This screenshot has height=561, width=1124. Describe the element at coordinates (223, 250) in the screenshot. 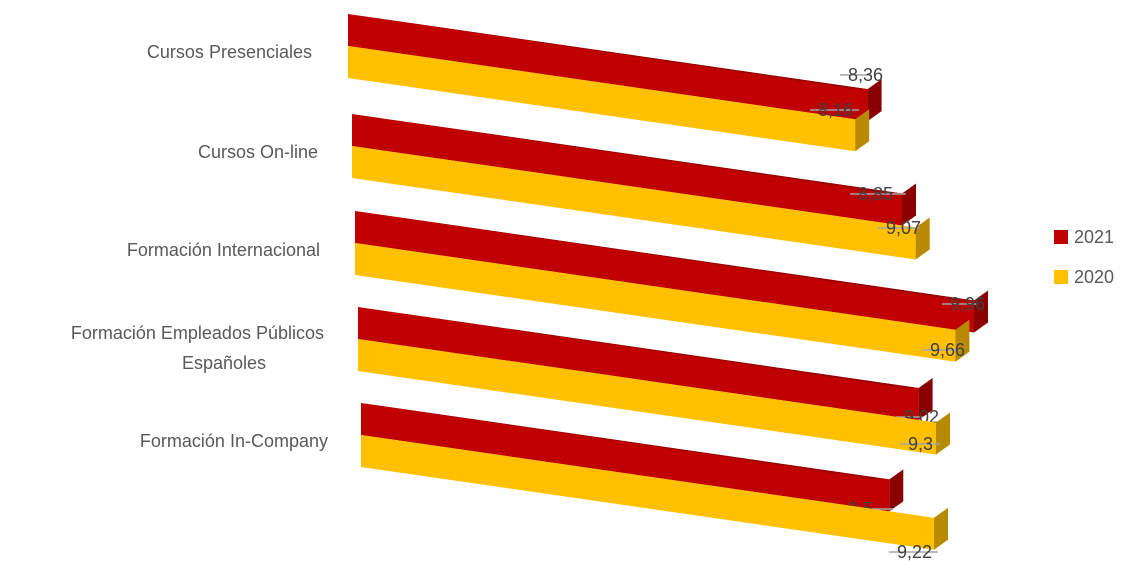

I see `category-label: Formación Internacional` at that location.